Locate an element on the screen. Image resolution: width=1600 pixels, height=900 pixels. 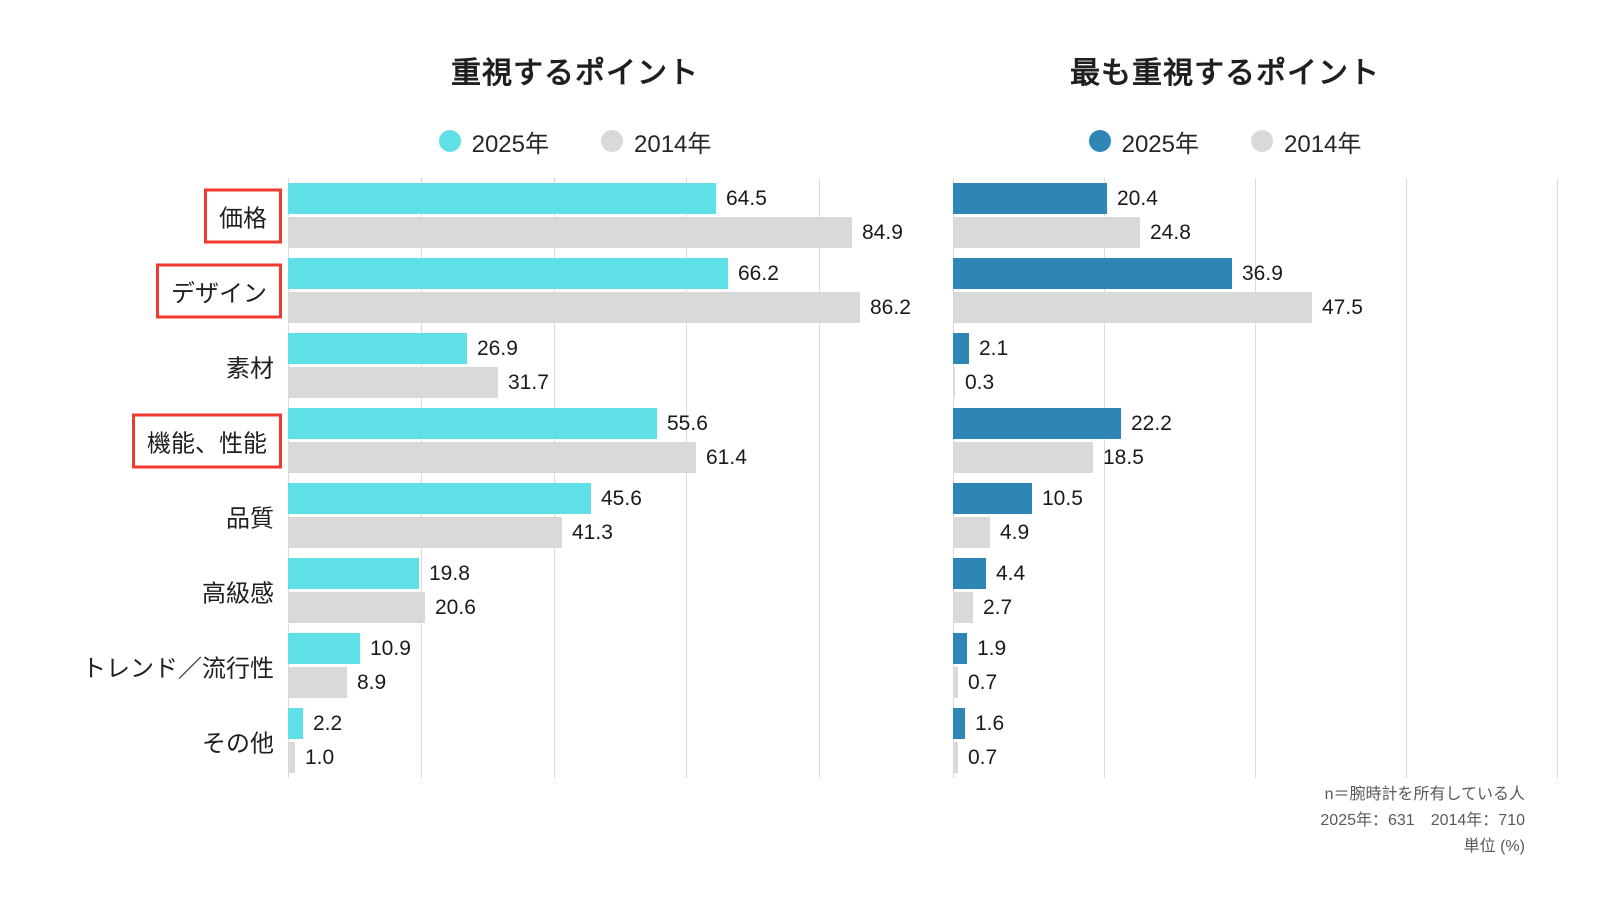
value-label-2025年-デザイン: 36.9 is located at coordinates (1262, 273).